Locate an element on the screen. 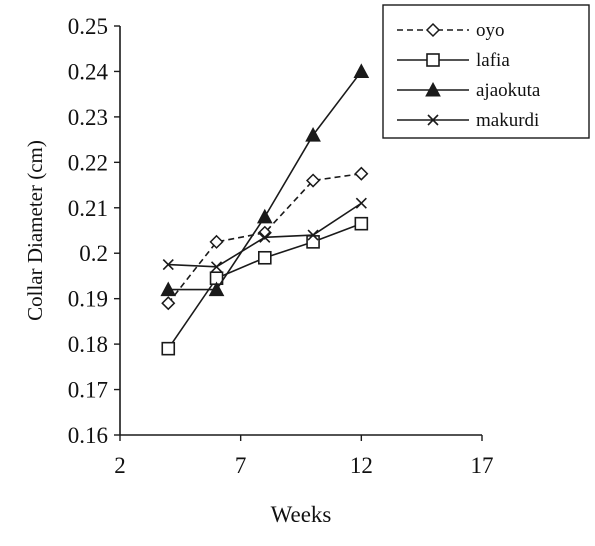  y-tick-label: 0.2 is located at coordinates (93, 253).